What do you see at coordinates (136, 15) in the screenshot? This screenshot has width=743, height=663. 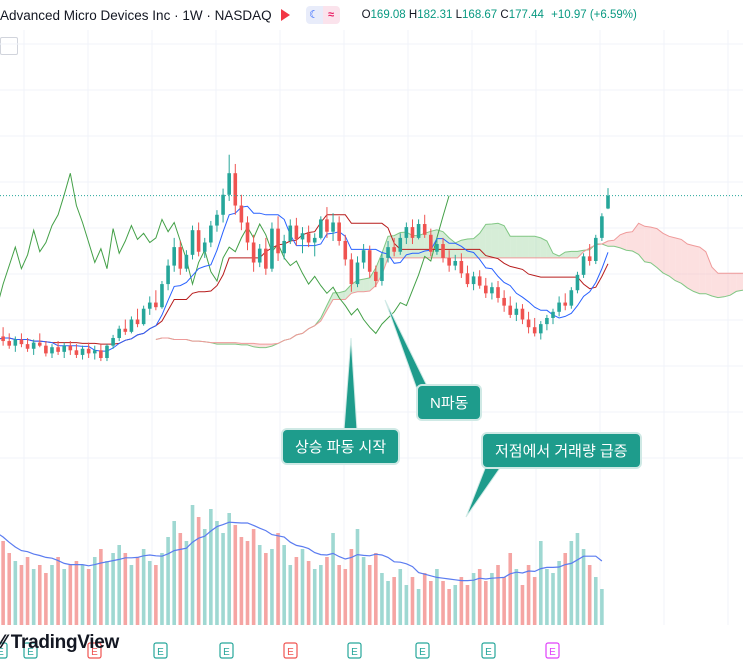 I see `symbol-title: Advanced Micro Devices Inc · 1W · NASDAQ` at bounding box center [136, 15].